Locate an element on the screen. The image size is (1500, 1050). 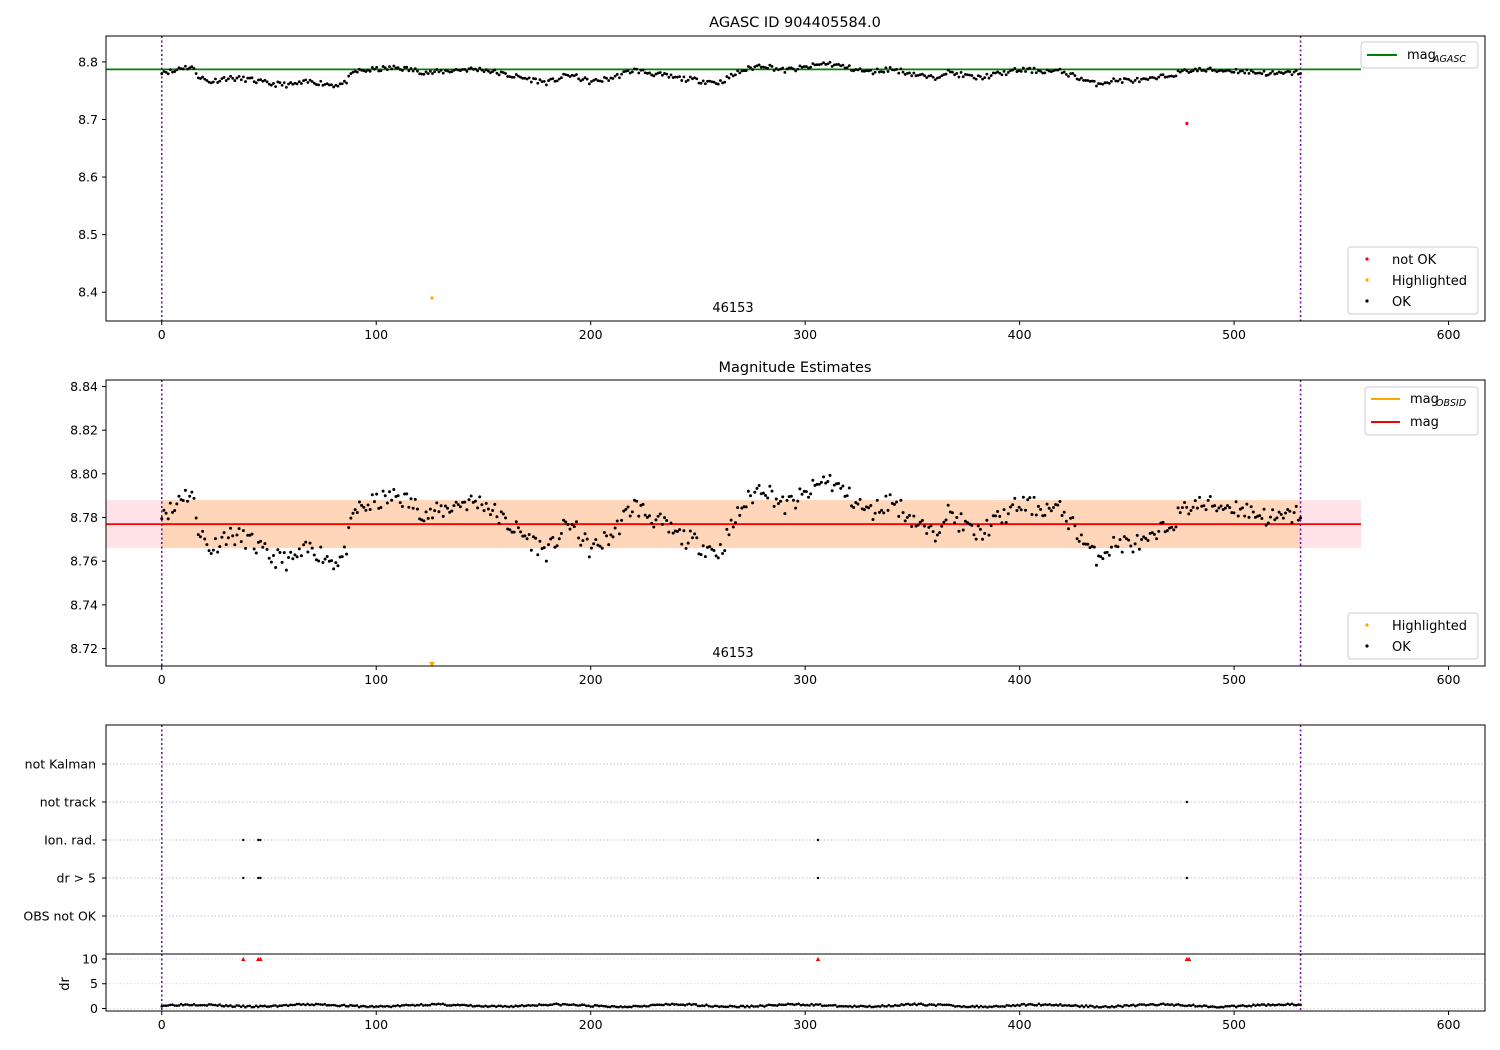
x-tick-label: 200 is located at coordinates (591, 334).